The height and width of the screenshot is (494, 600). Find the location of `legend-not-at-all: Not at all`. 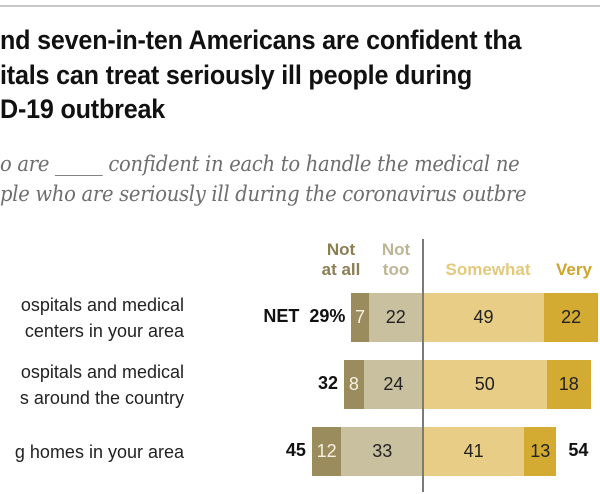

legend-not-at-all: Not at all is located at coordinates (341, 260).